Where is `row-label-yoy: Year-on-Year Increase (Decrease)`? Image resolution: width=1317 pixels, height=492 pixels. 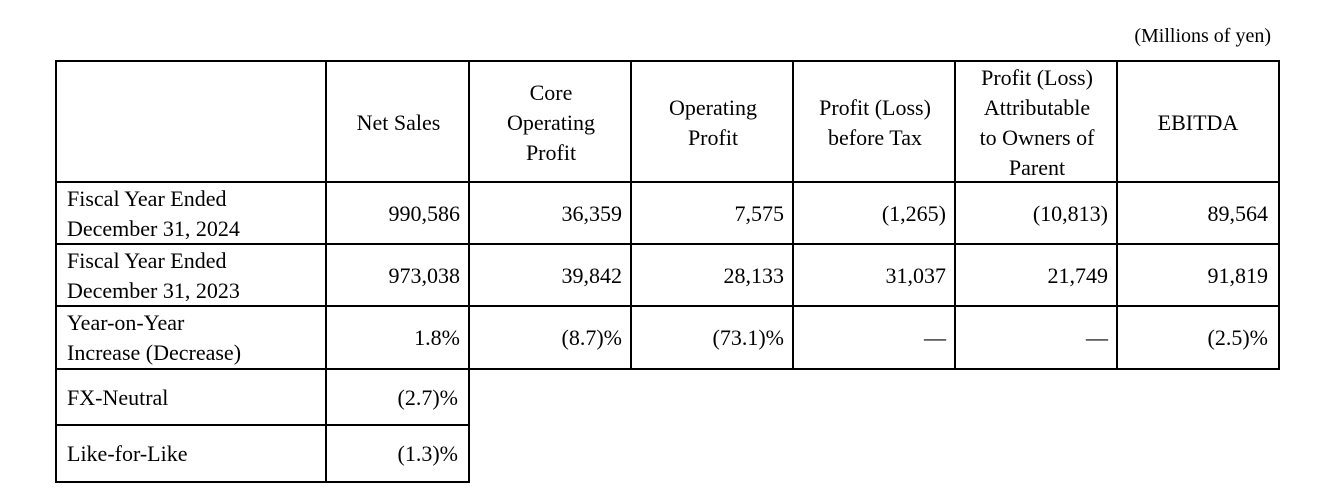 row-label-yoy: Year-on-Year Increase (Decrease) is located at coordinates (191, 337).